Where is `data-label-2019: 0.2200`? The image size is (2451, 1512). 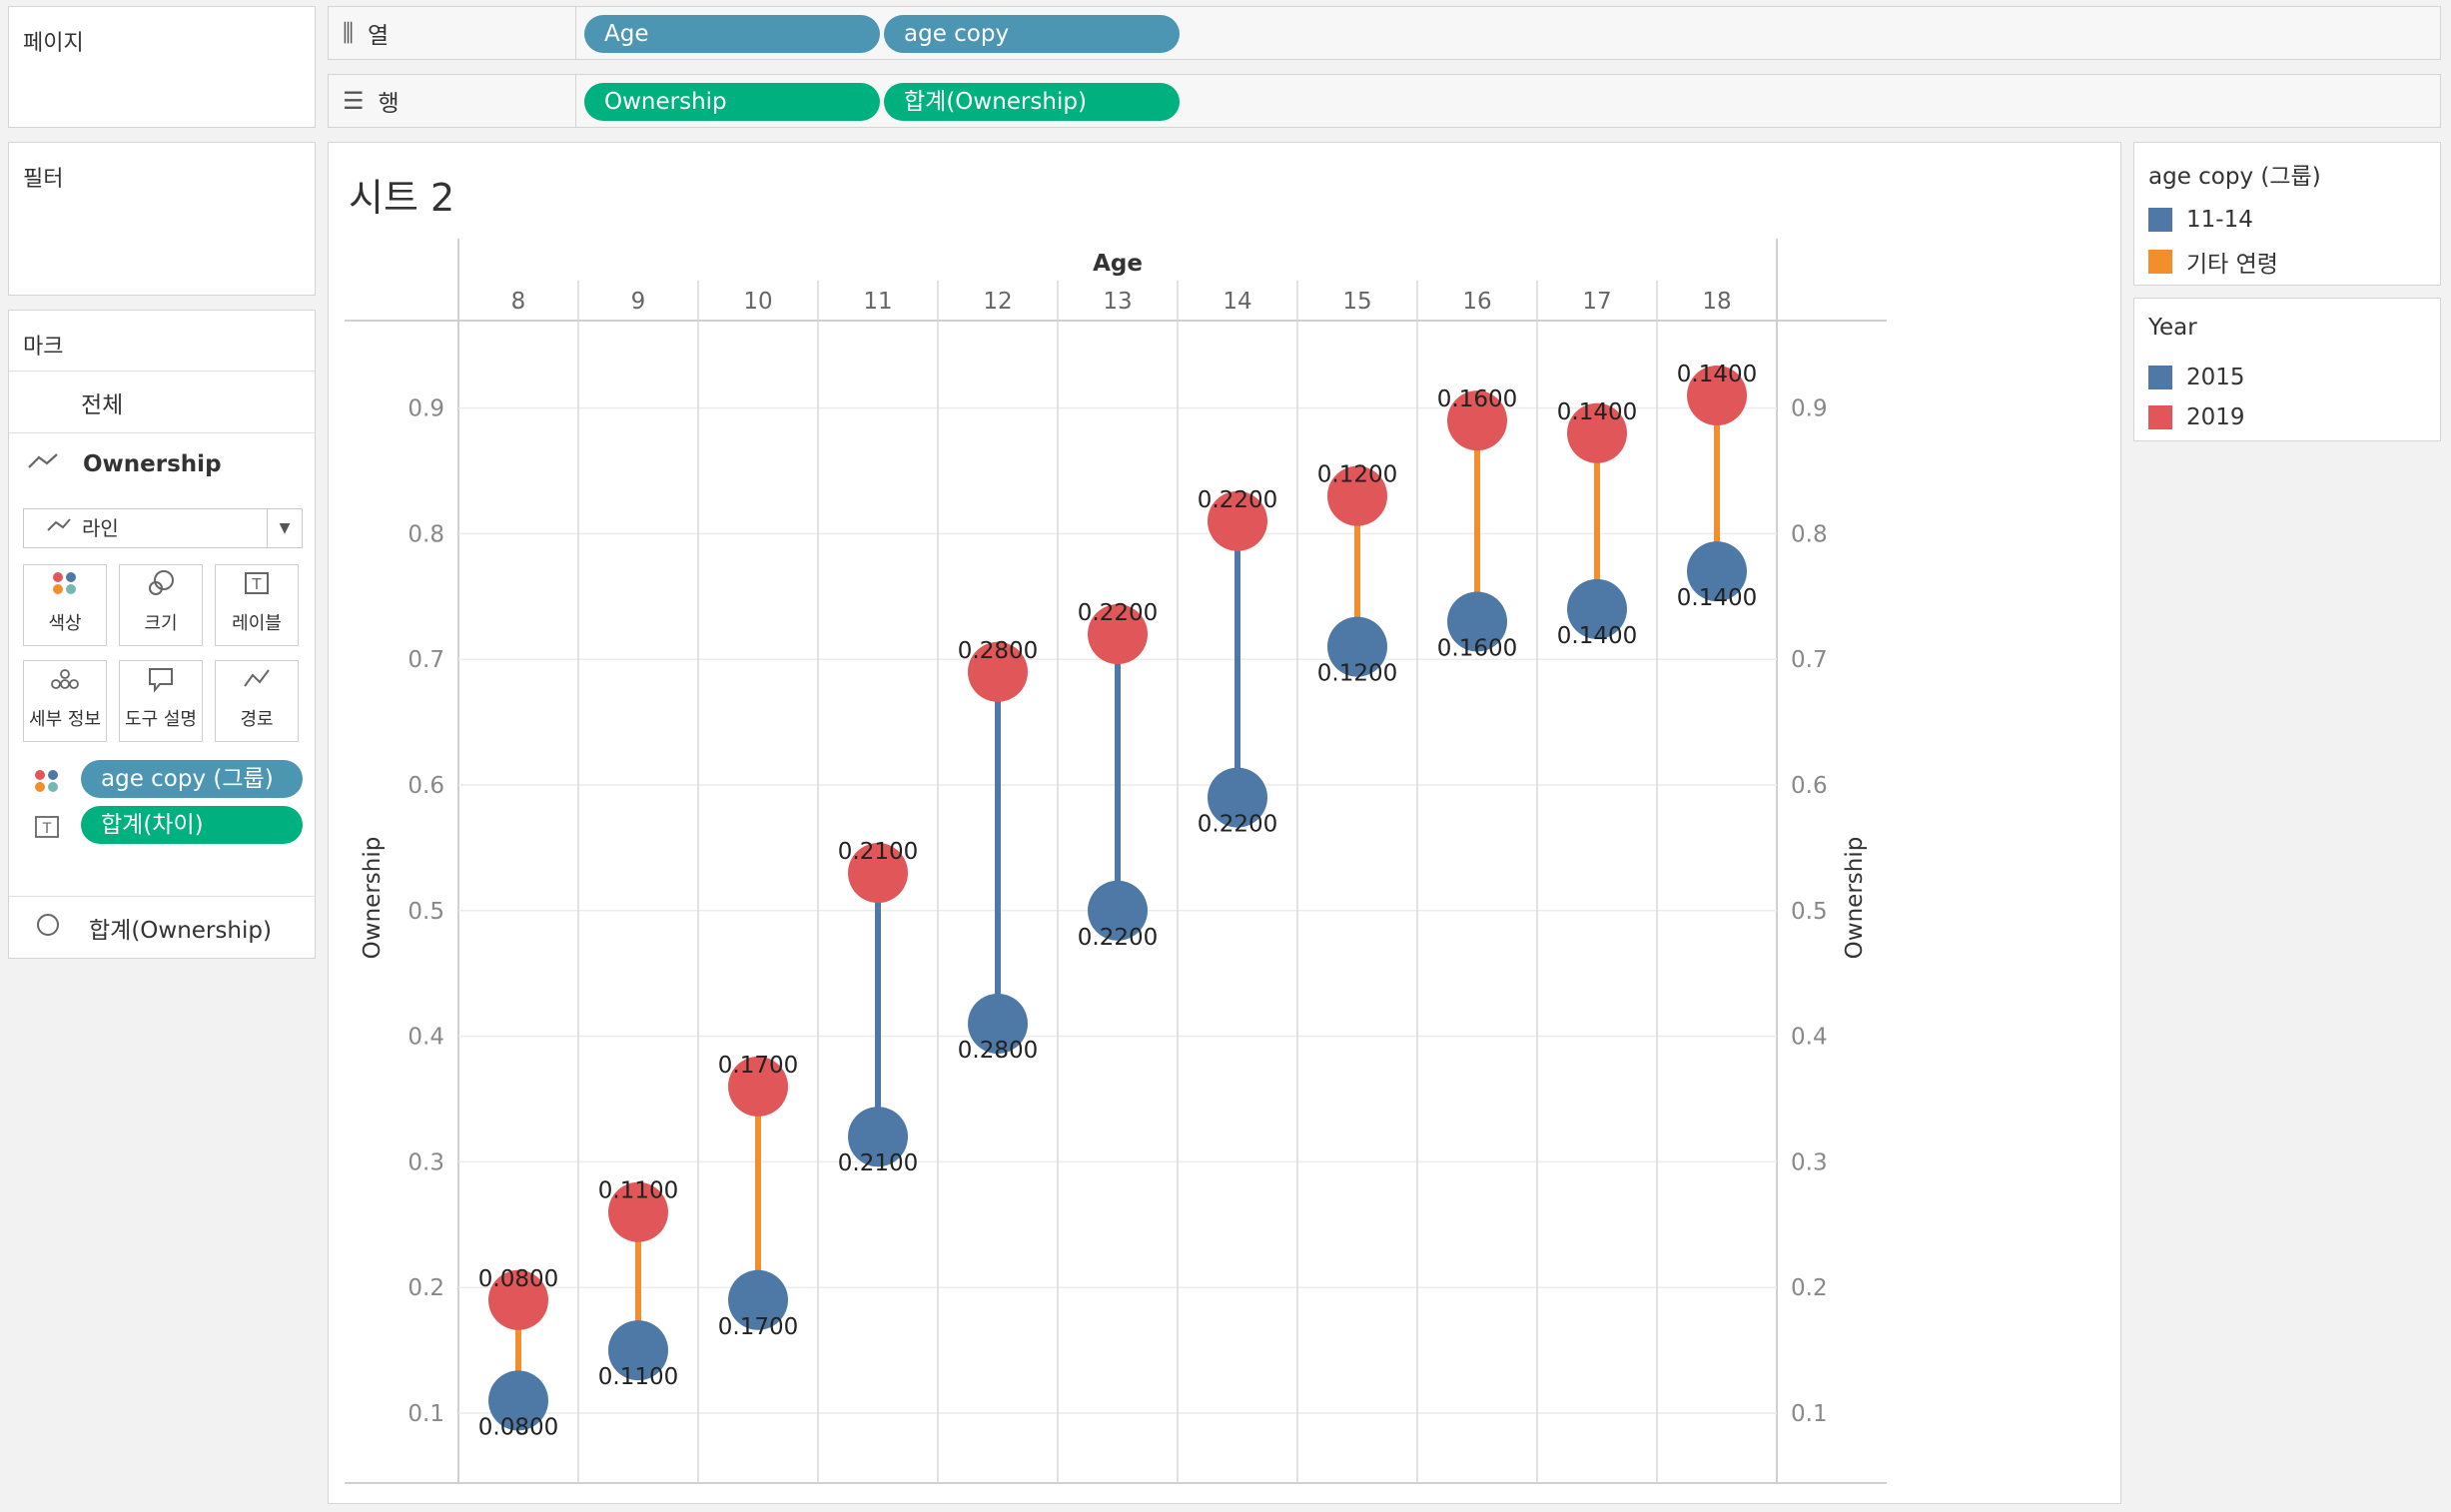
data-label-2019: 0.2200 is located at coordinates (1118, 613).